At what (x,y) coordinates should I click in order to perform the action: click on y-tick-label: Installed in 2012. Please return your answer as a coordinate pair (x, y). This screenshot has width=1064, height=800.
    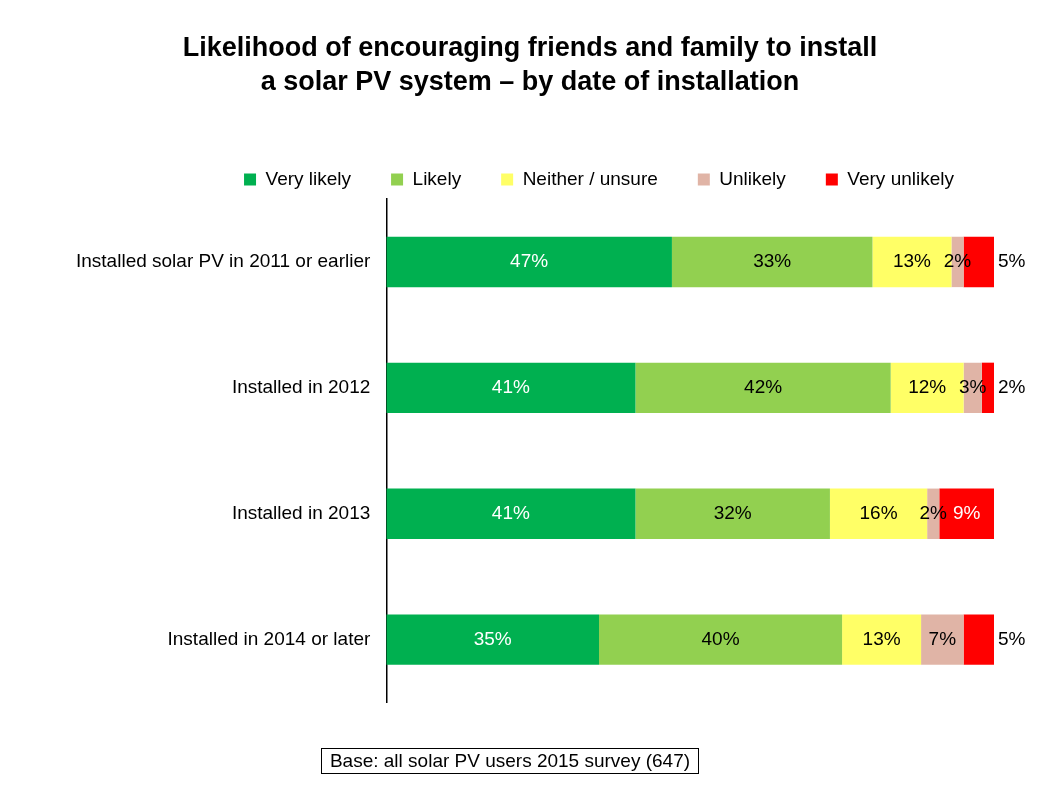
    Looking at the image, I should click on (301, 387).